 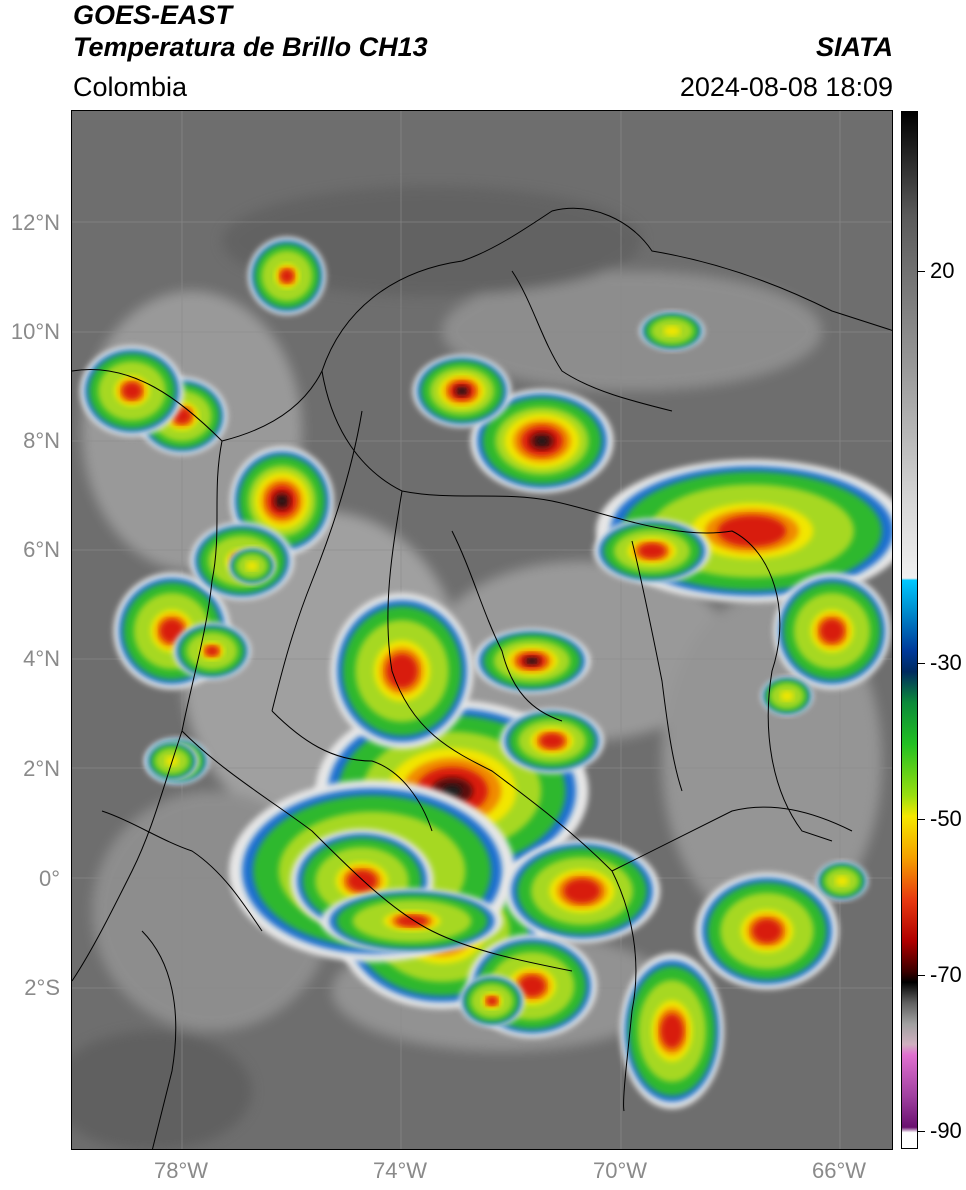 What do you see at coordinates (839, 1170) in the screenshot?
I see `lon-label-66w: 66°W` at bounding box center [839, 1170].